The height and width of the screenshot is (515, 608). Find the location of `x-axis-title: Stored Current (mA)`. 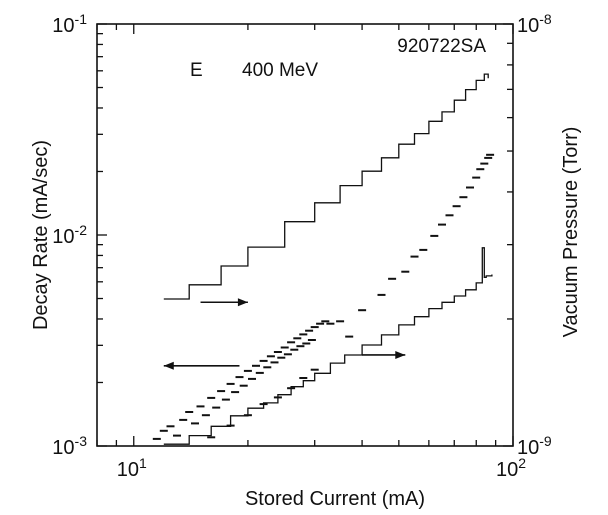

x-axis-title: Stored Current (mA) is located at coordinates (335, 499).